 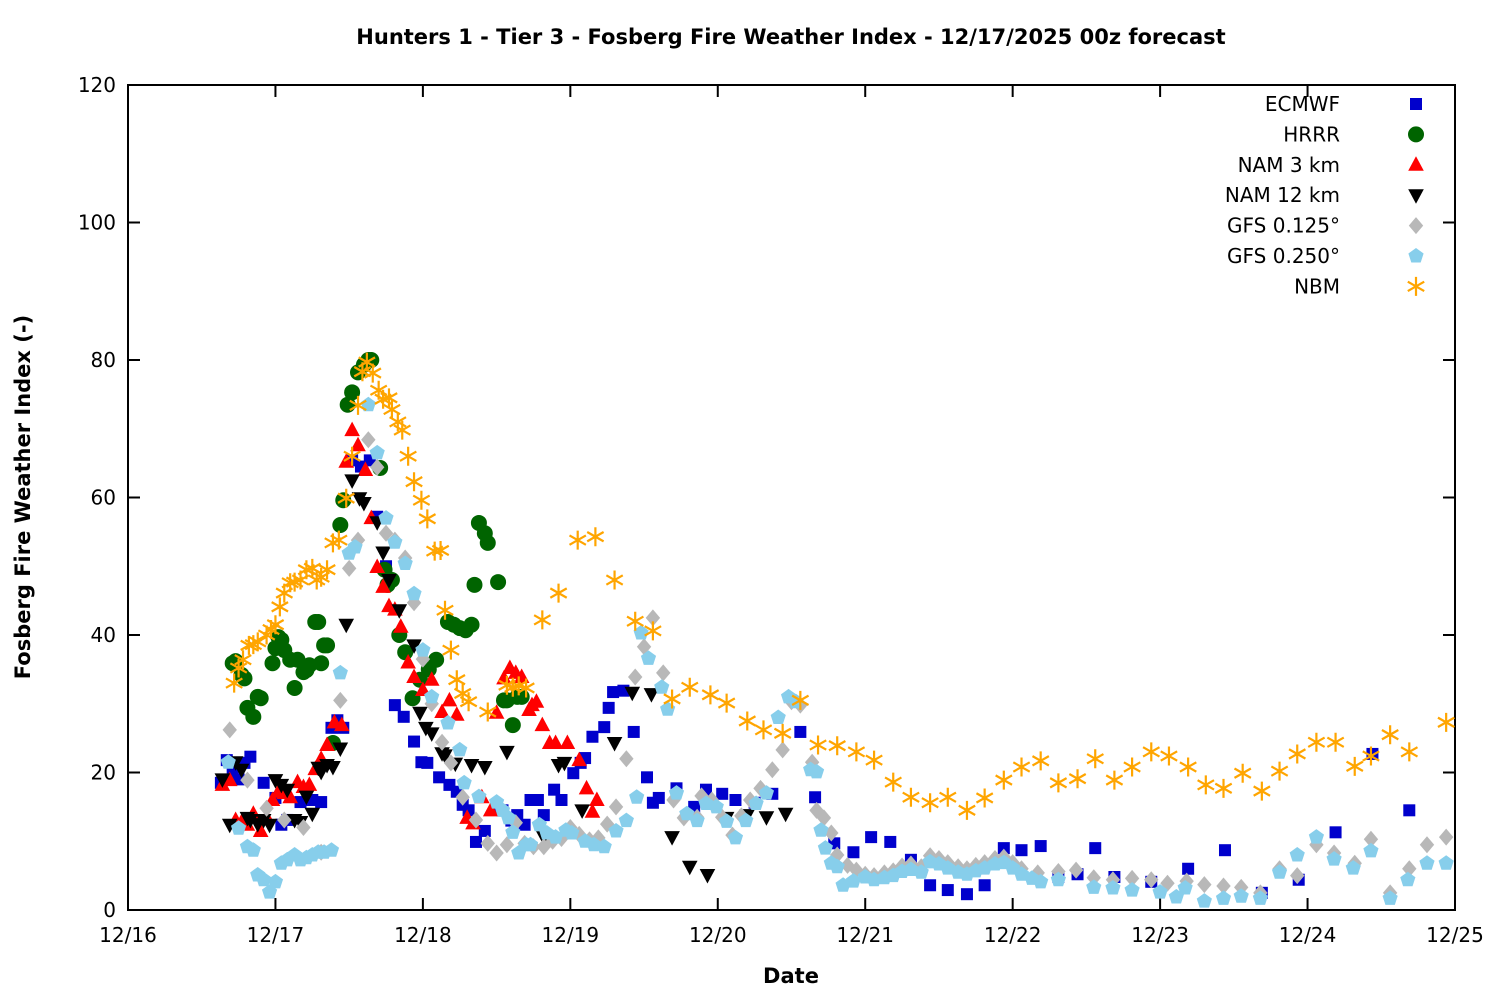 What do you see at coordinates (276, 935) in the screenshot?
I see `x-tick-label: 12/17` at bounding box center [276, 935].